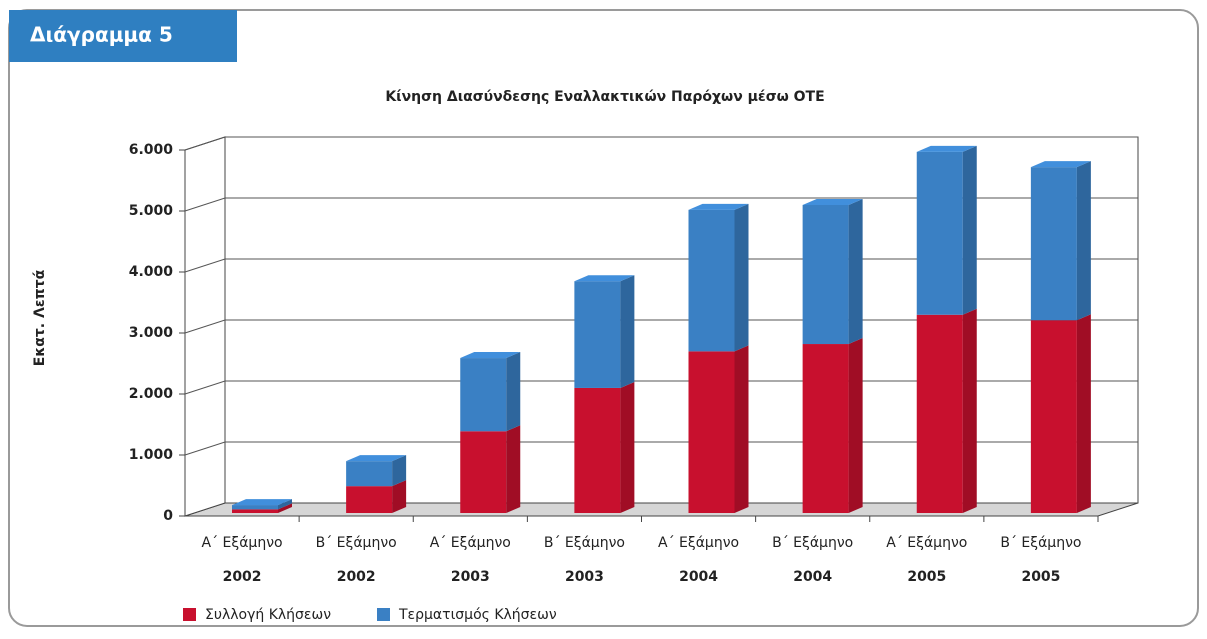  What do you see at coordinates (151, 272) in the screenshot?
I see `y-tick-label: 4.000` at bounding box center [151, 272].